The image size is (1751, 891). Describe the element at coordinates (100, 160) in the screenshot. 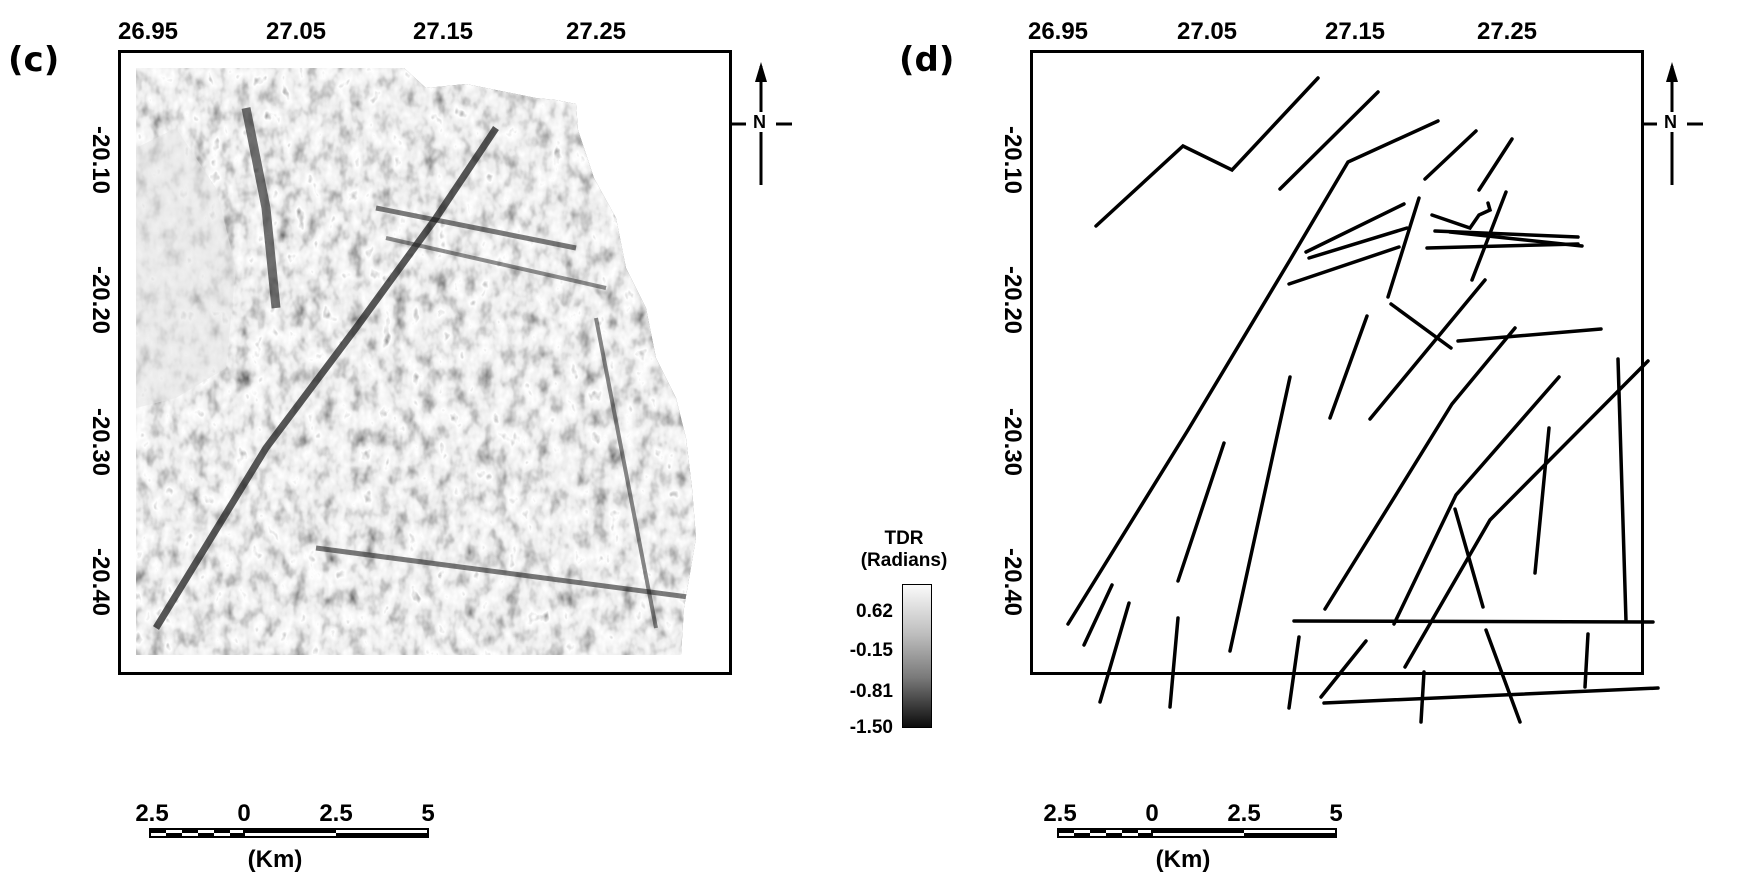

I see `panel-c-lat-tick: -20.10` at that location.